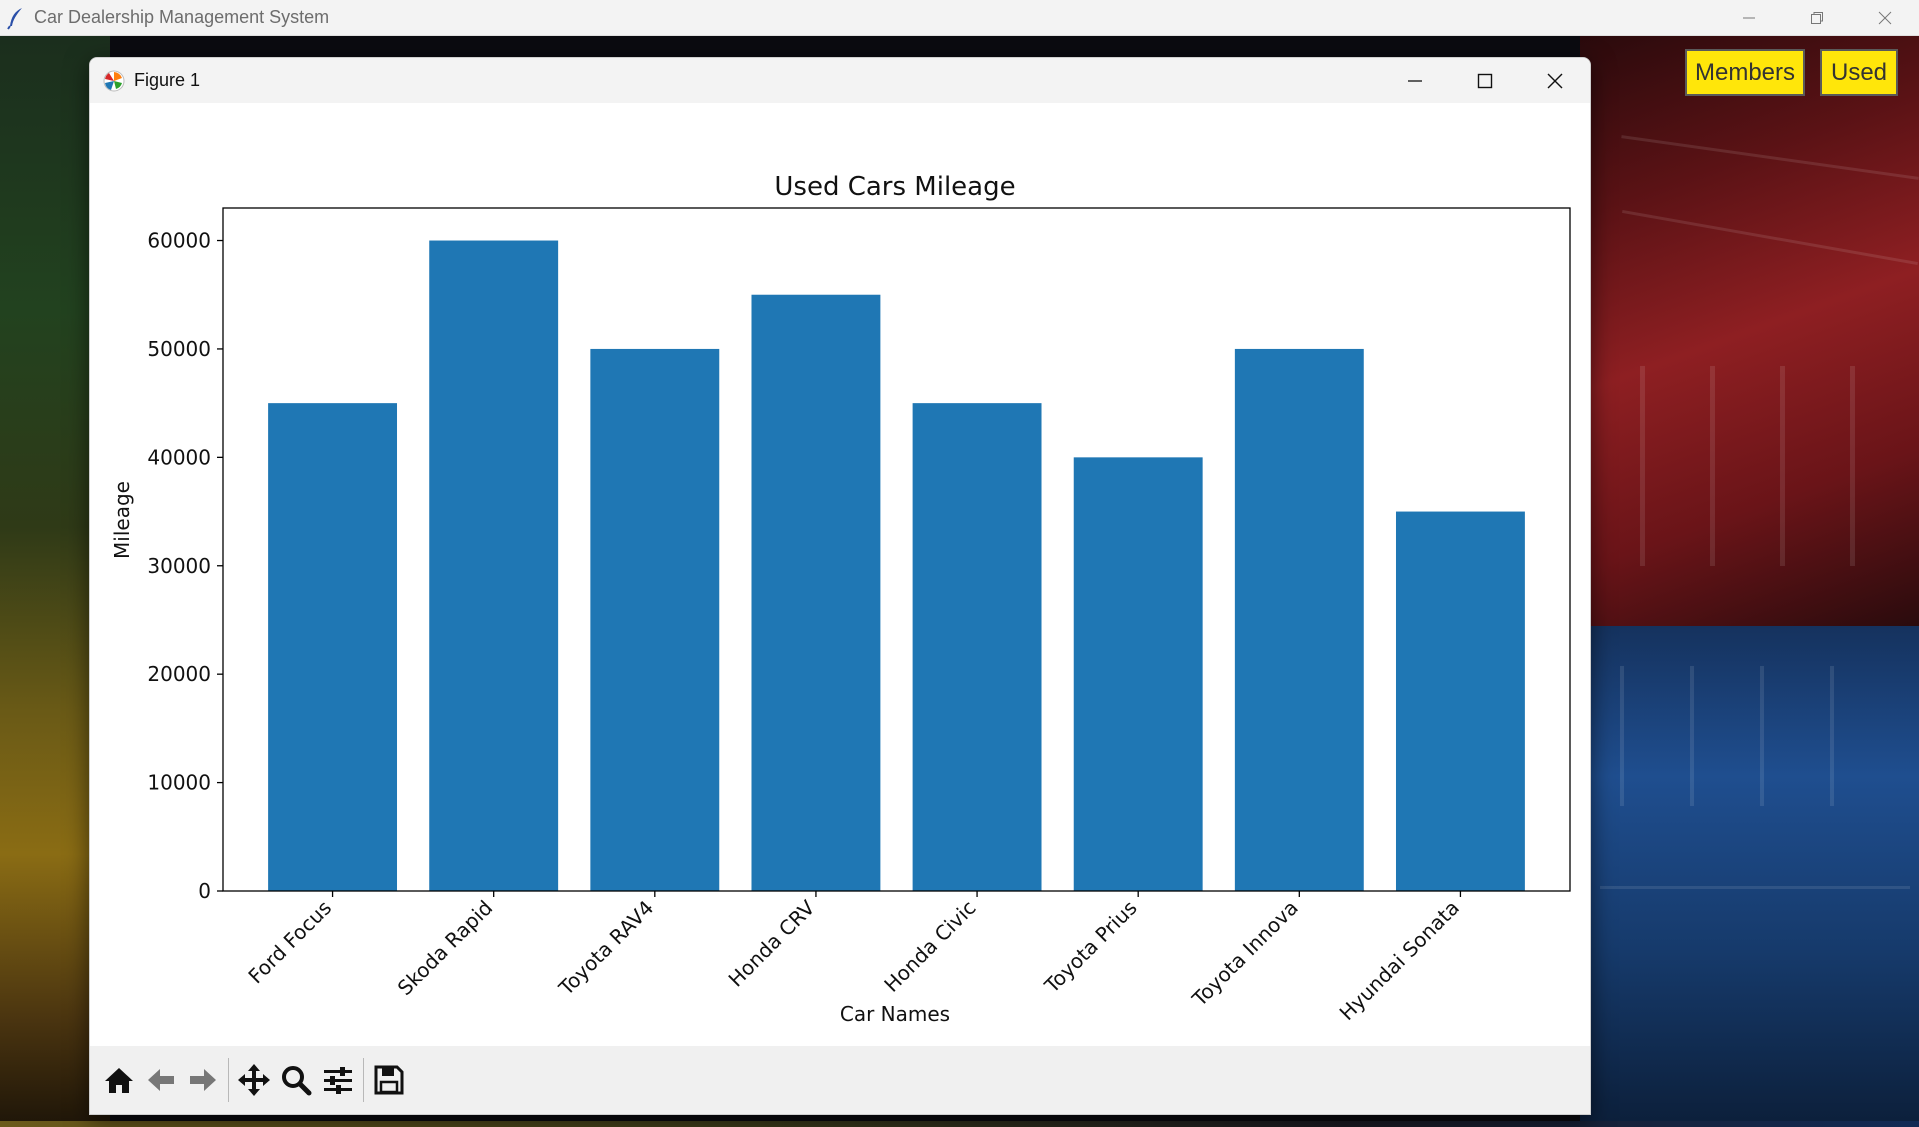  Describe the element at coordinates (816, 592) in the screenshot. I see `bar-honda-crv` at that location.